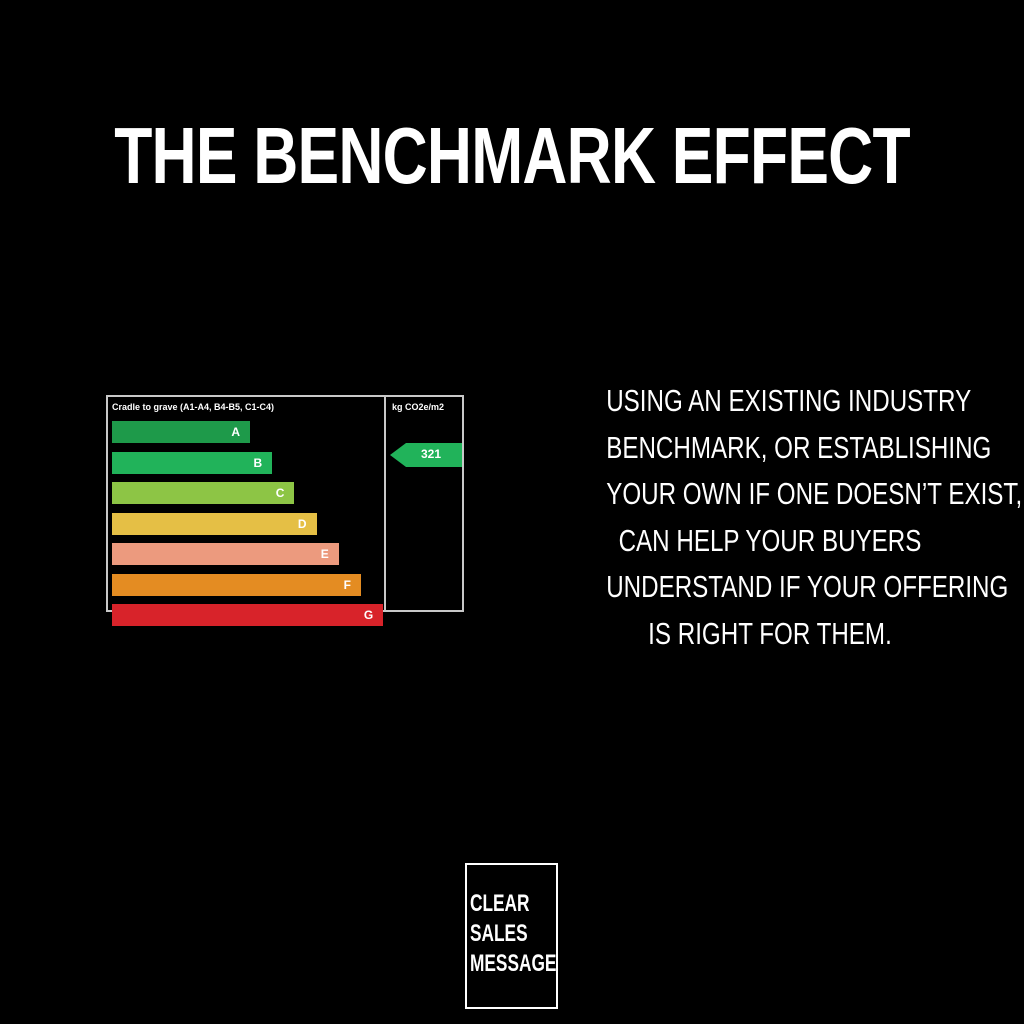 The height and width of the screenshot is (1024, 1024). I want to click on description-line: IS RIGHT FOR THEM., so click(770, 633).